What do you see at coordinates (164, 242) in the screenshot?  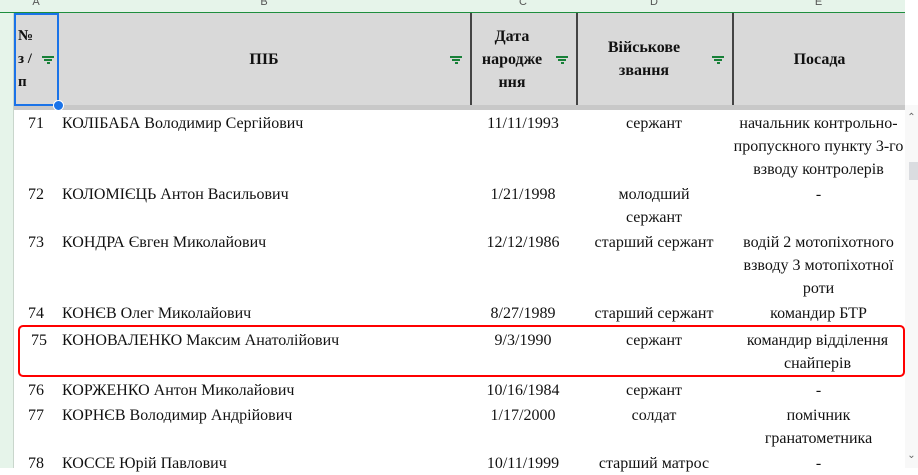 I see `cell-name: КОНДРА Євген Миколайович` at bounding box center [164, 242].